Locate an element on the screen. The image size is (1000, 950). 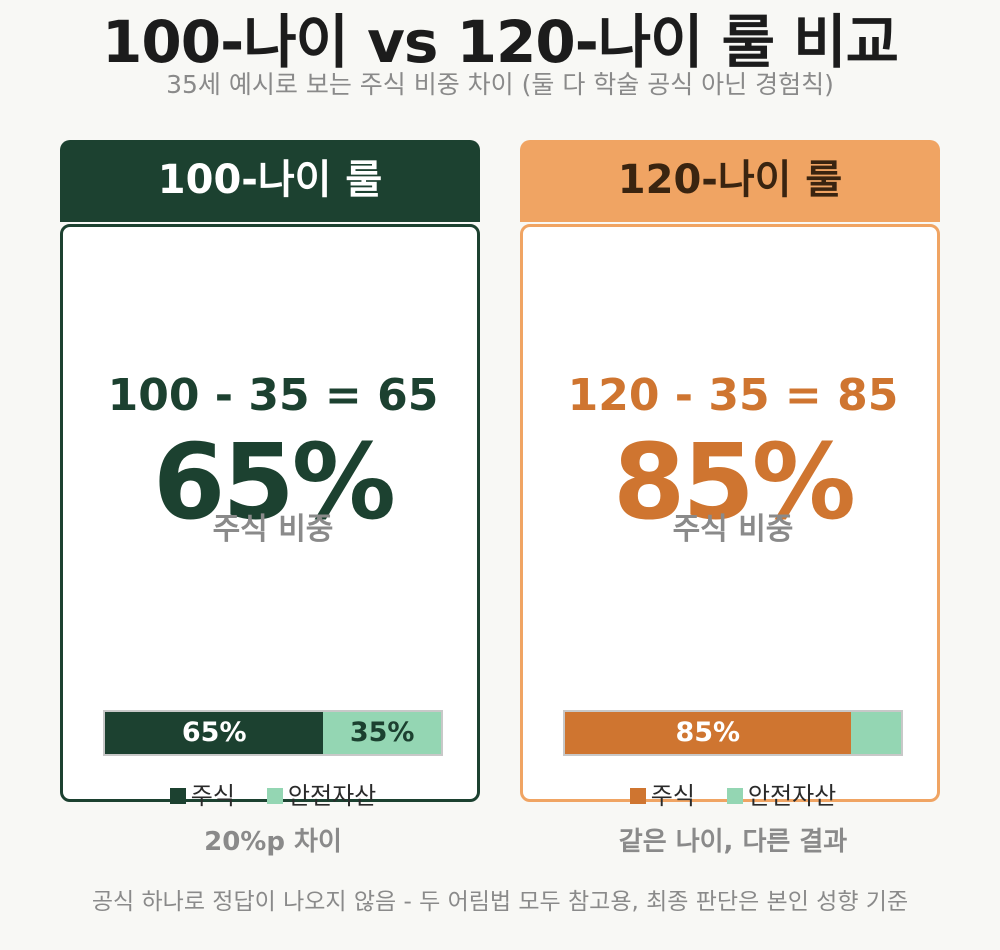
page-title: 100-나이 vs 120-나이 룰 비교 is located at coordinates (500, 42).